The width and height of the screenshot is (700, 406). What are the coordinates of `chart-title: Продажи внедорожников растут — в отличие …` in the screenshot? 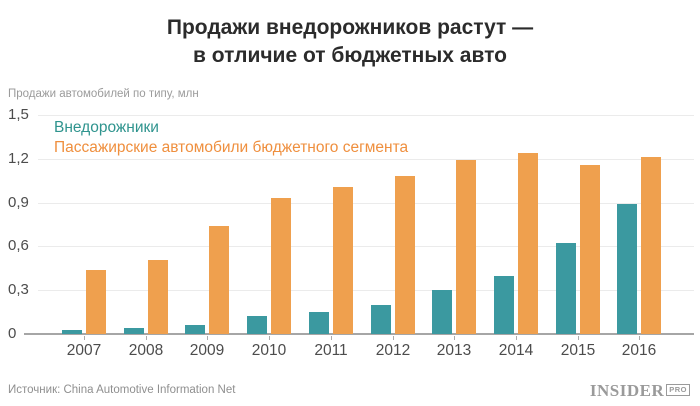 It's located at (350, 42).